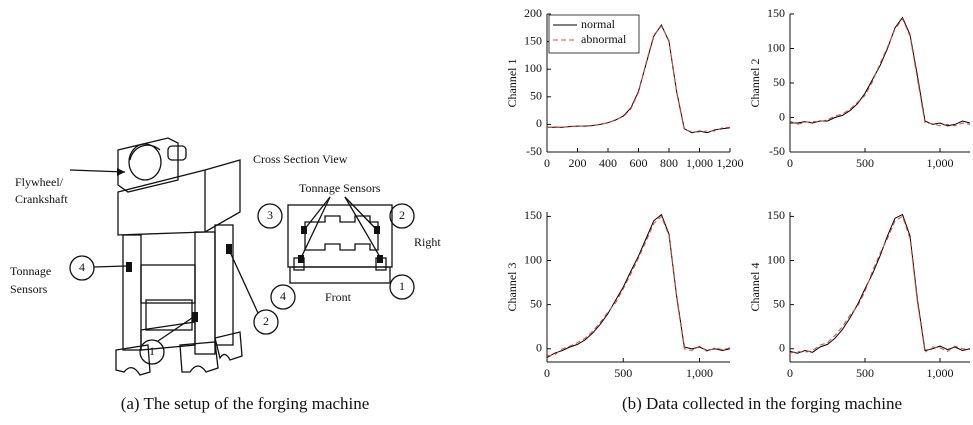  What do you see at coordinates (245, 403) in the screenshot?
I see `caption: (a) The setup of the forging machine` at bounding box center [245, 403].